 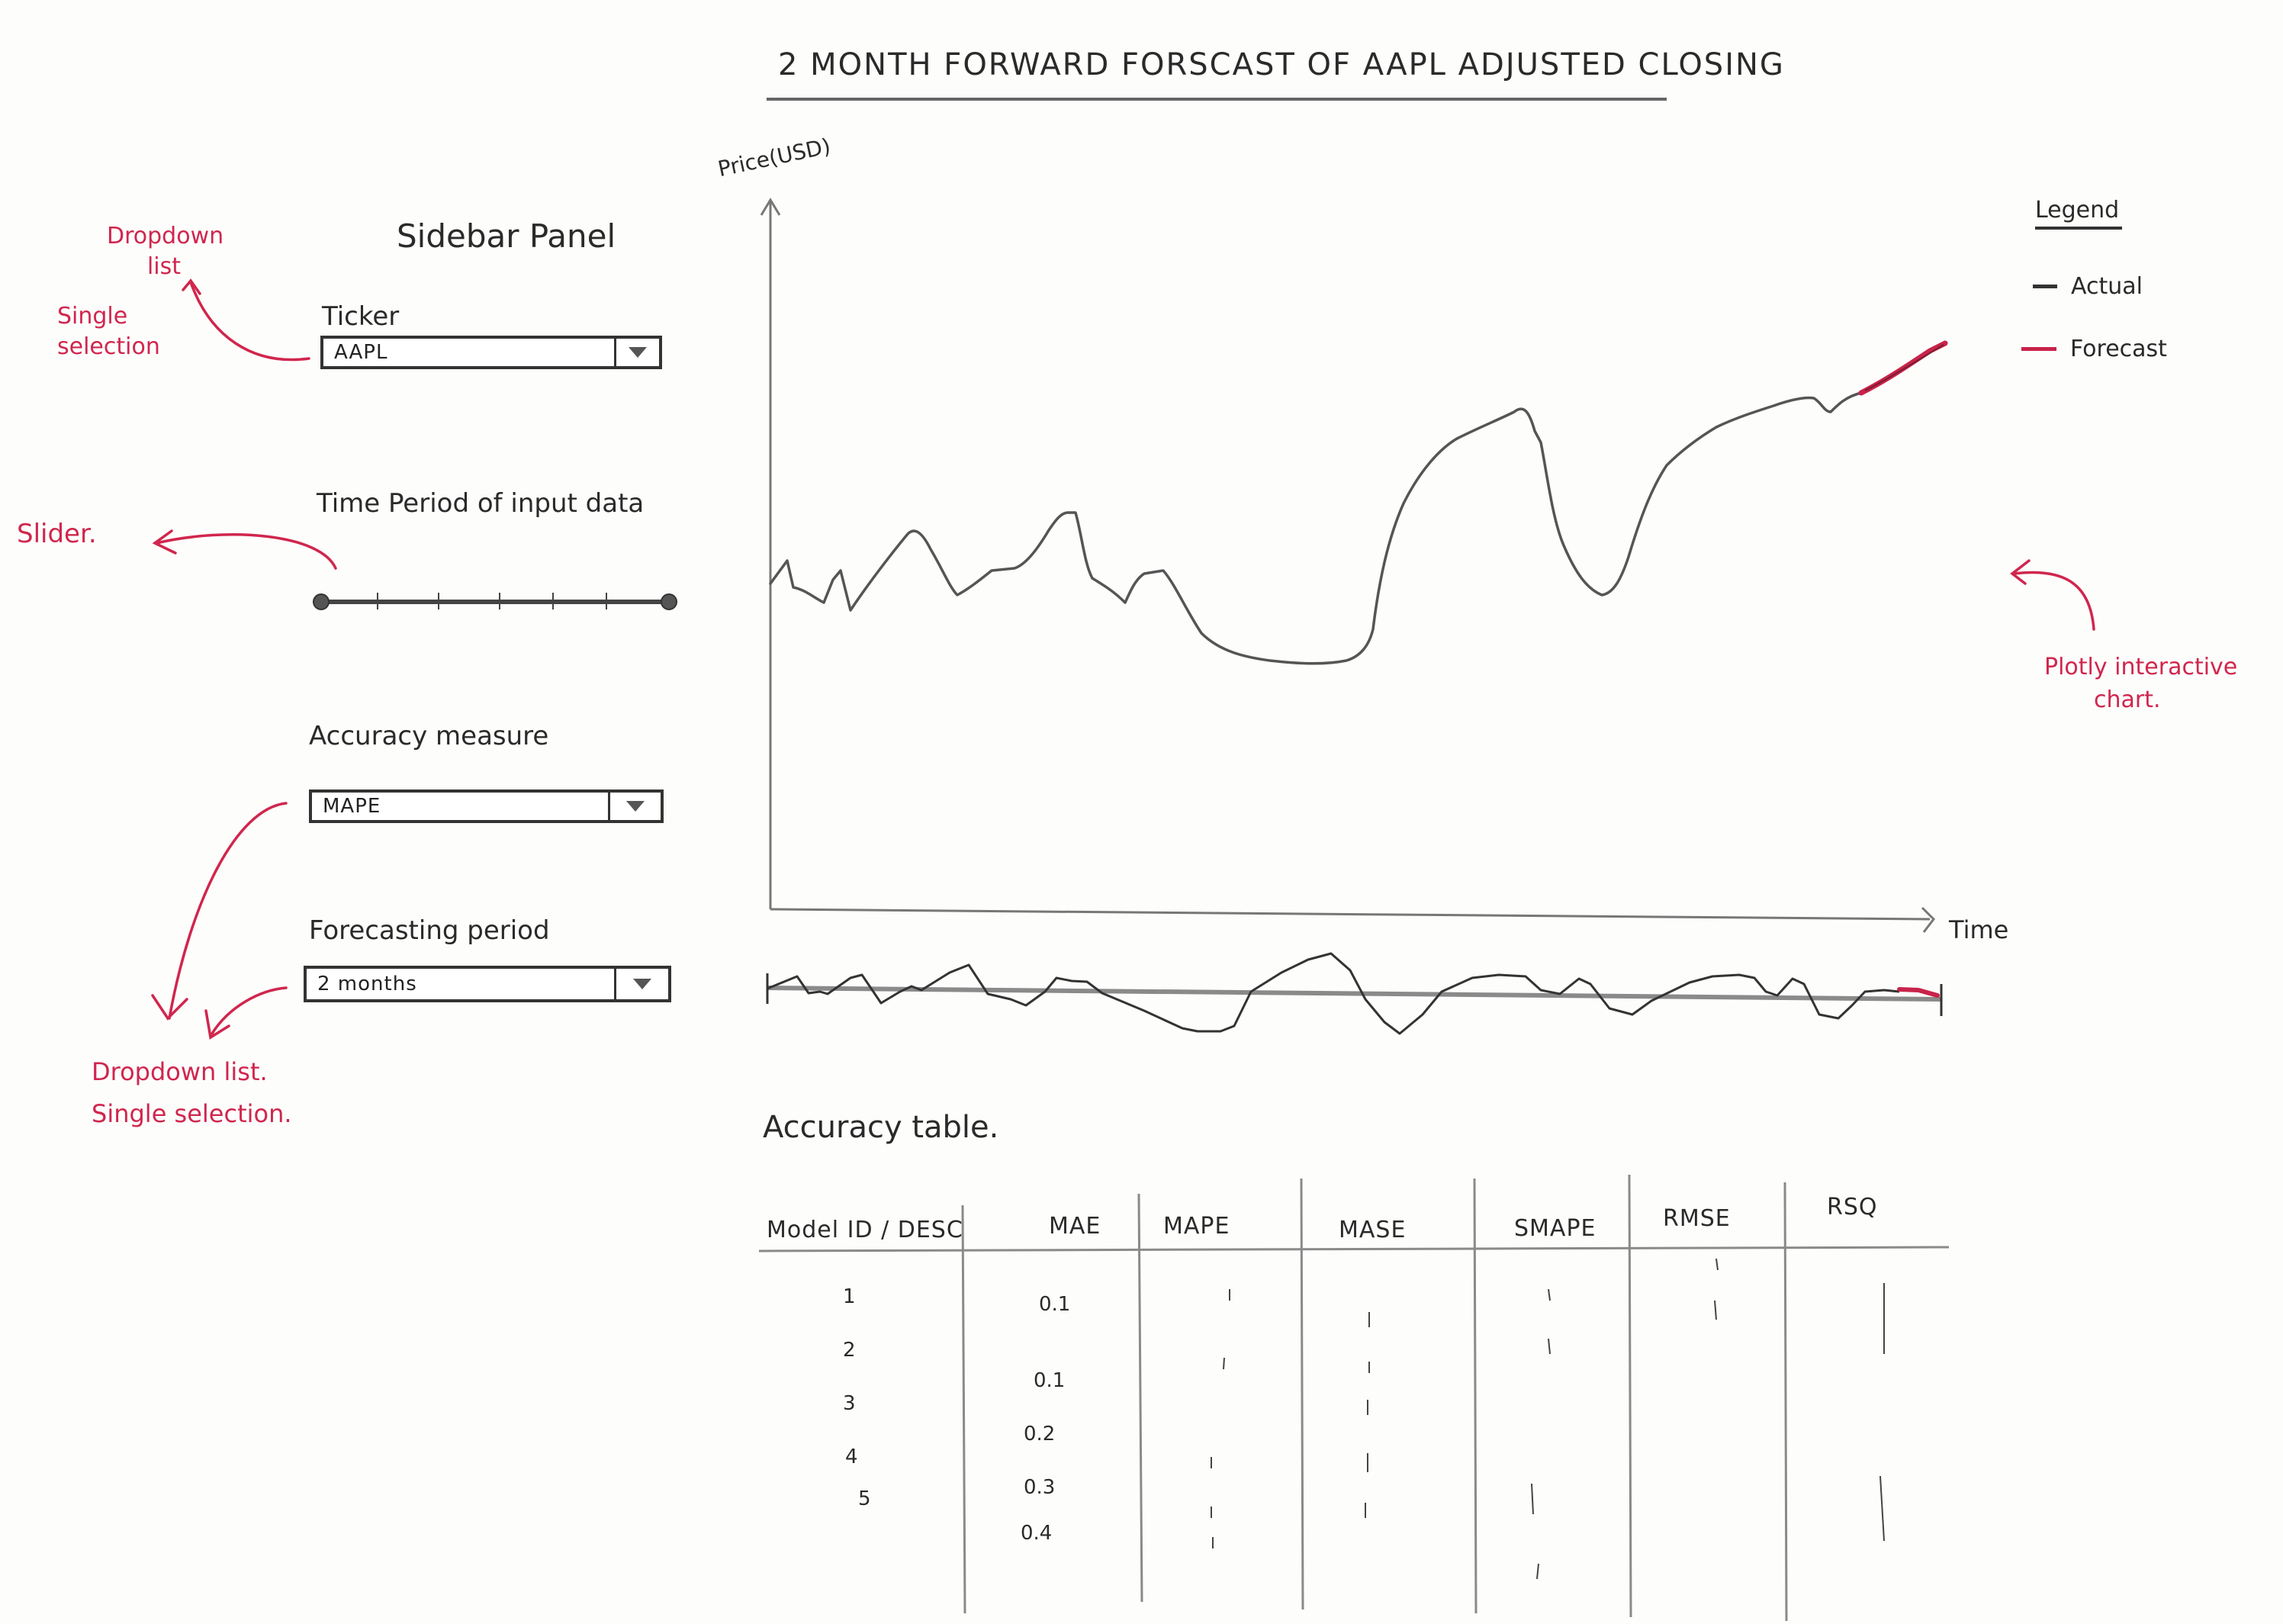 What do you see at coordinates (1979, 929) in the screenshot?
I see `x-axis-label: Time` at bounding box center [1979, 929].